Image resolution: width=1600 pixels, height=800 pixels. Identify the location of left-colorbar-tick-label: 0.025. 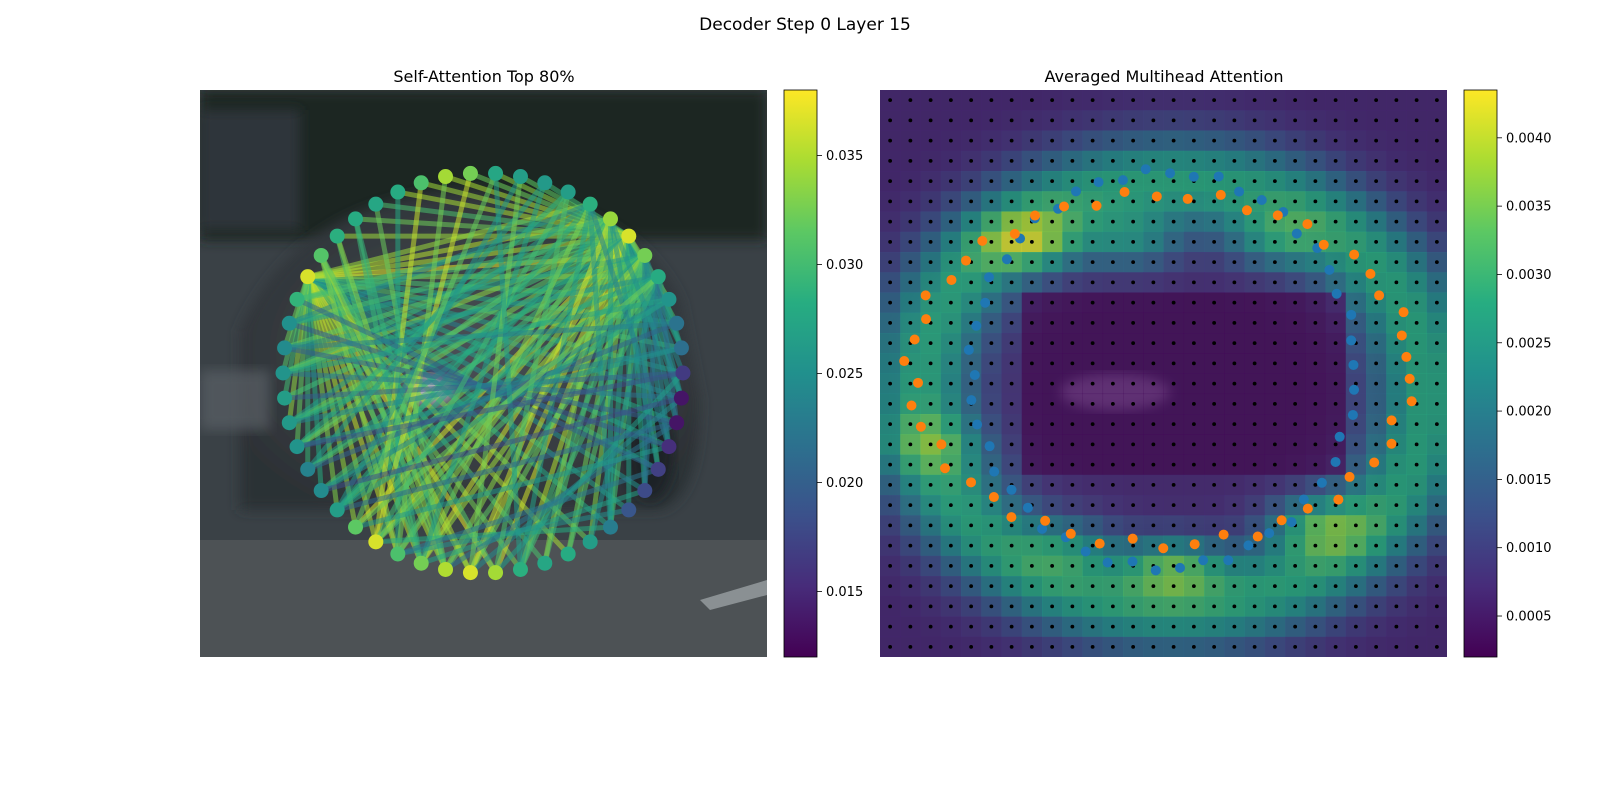
(844, 374).